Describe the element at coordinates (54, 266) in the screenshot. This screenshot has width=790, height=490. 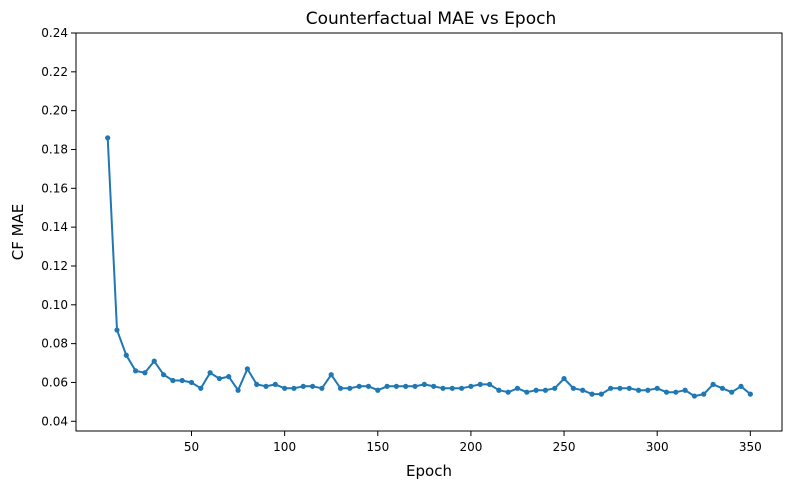
I see `y-tick-label: 0.12` at that location.